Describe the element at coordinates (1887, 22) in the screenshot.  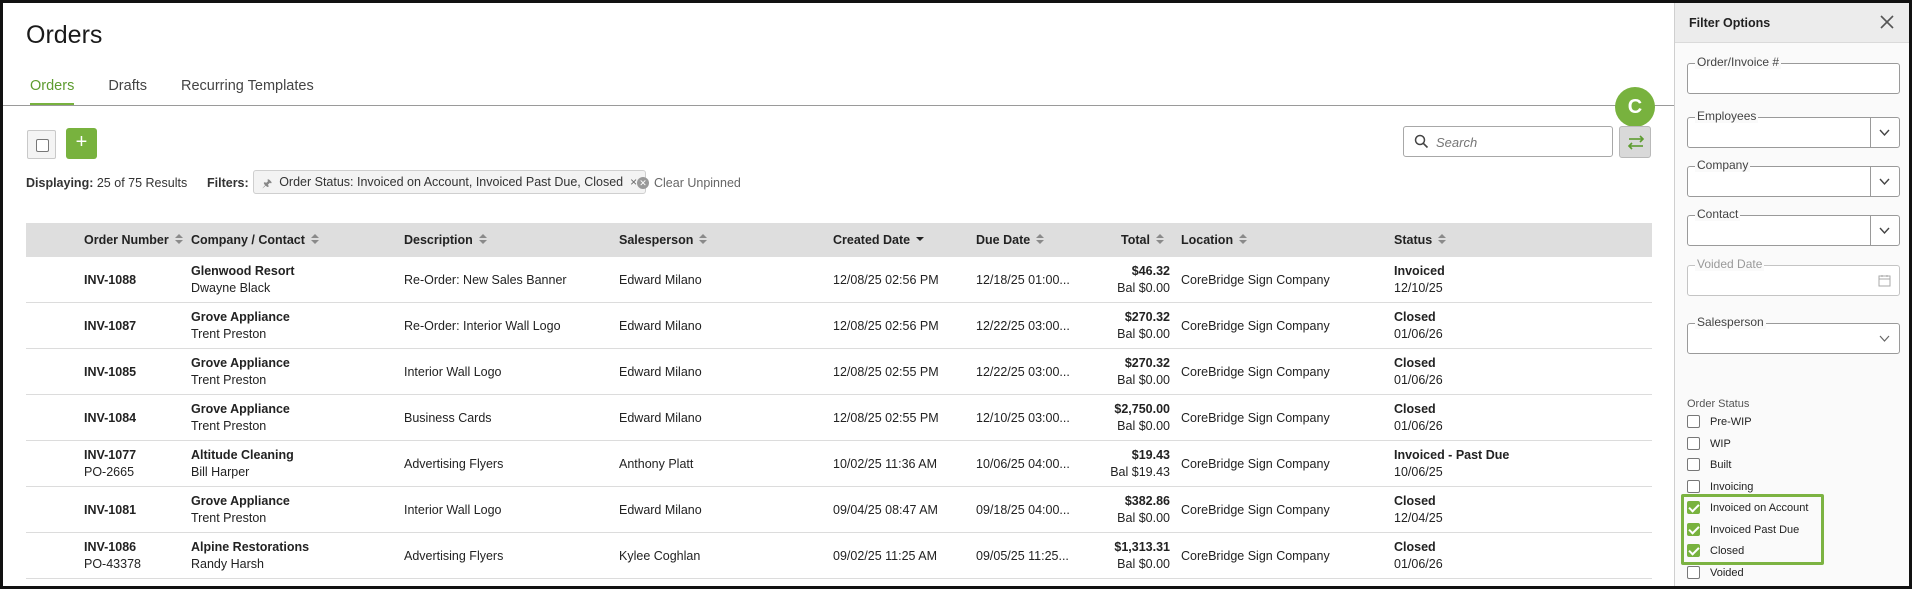
I see `close-icon` at that location.